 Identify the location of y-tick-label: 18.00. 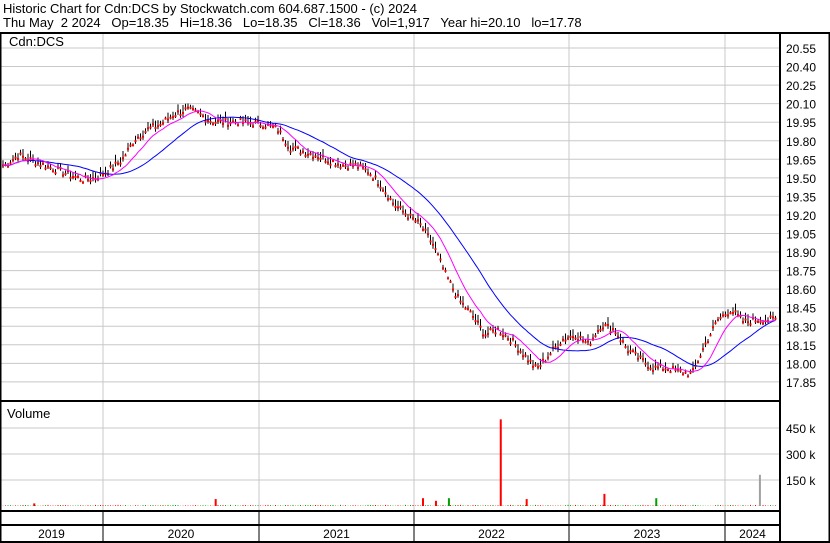
(801, 364).